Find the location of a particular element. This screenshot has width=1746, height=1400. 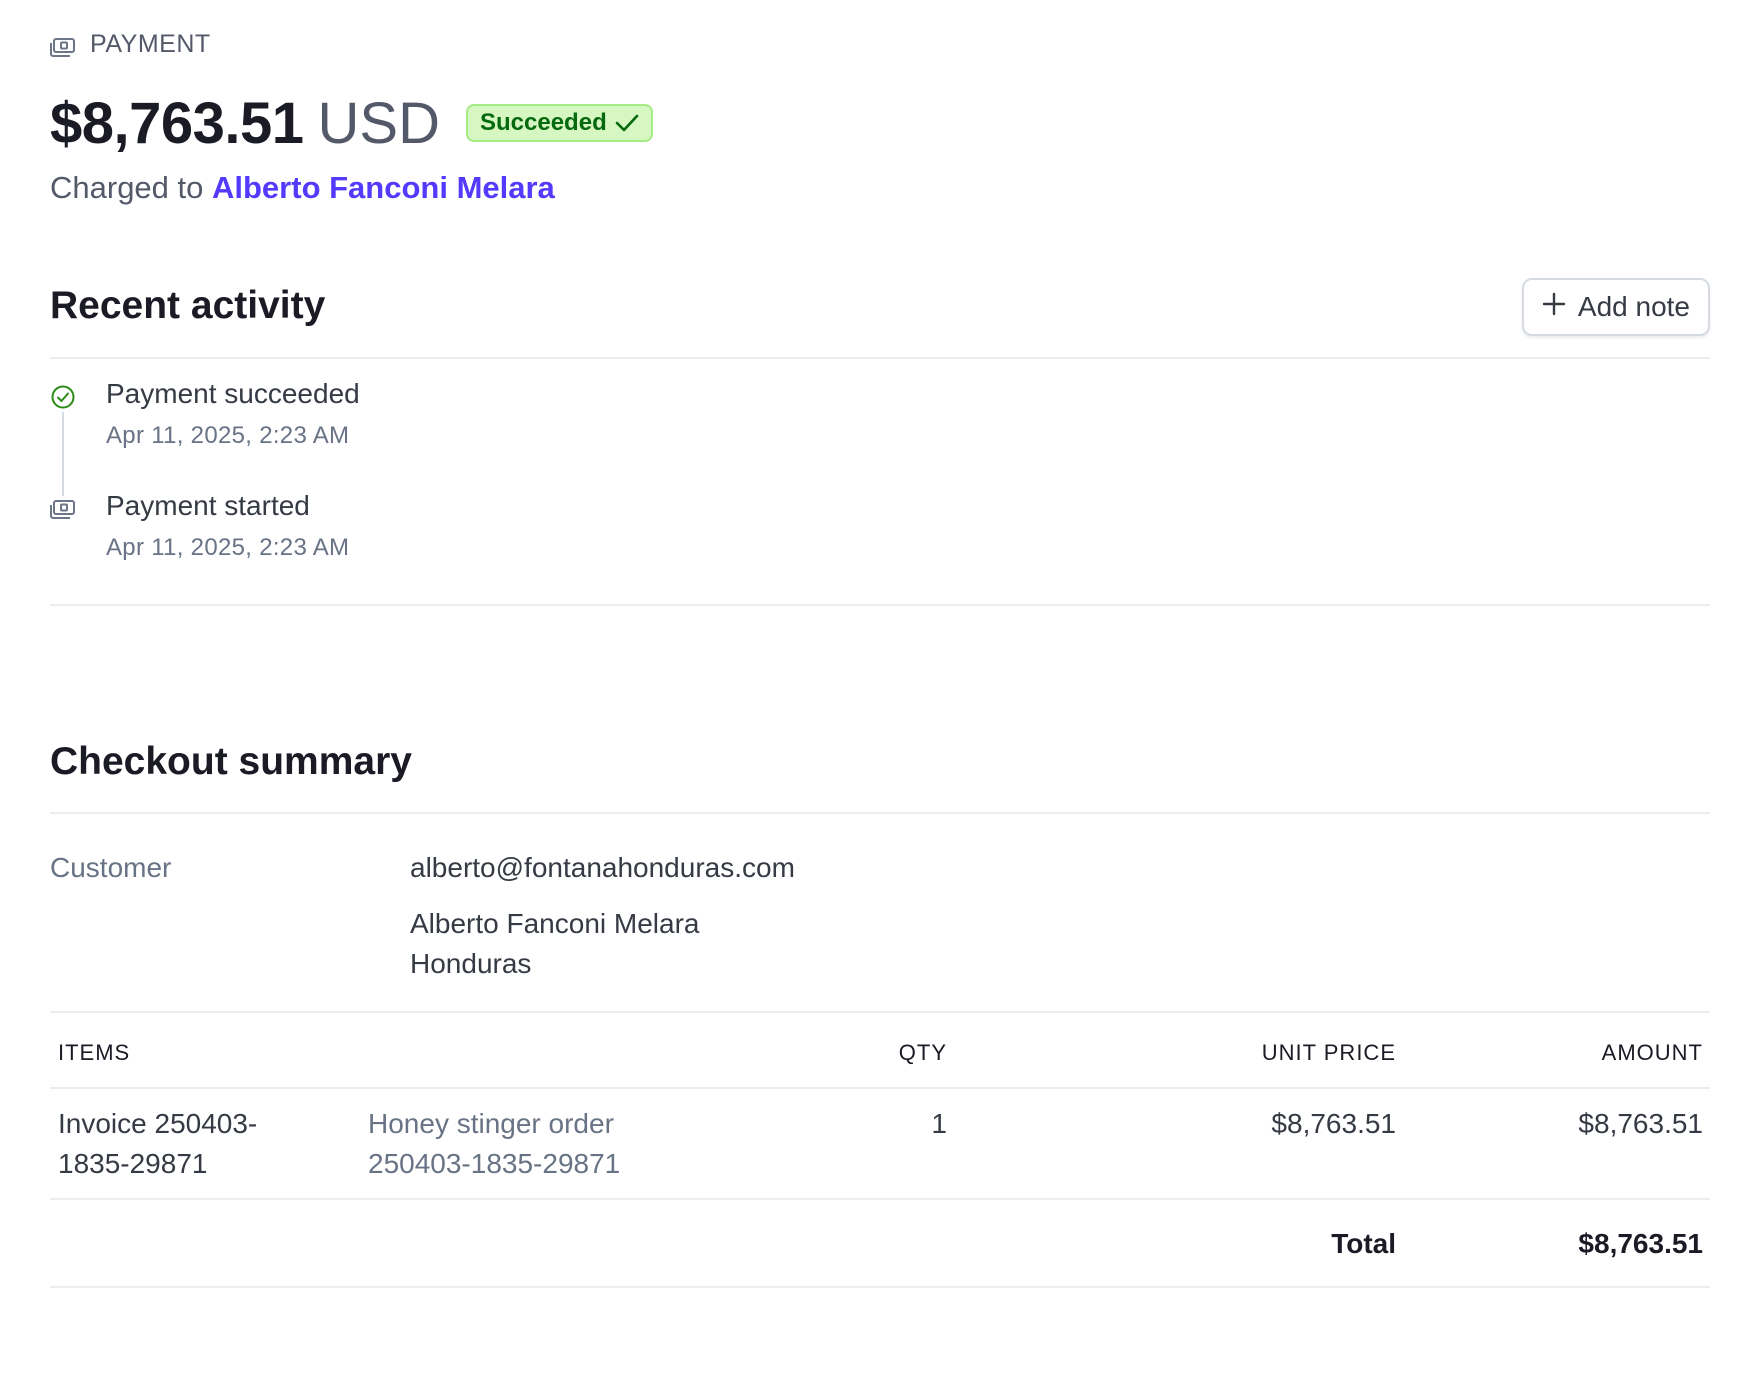

timeline-connector is located at coordinates (63, 462).